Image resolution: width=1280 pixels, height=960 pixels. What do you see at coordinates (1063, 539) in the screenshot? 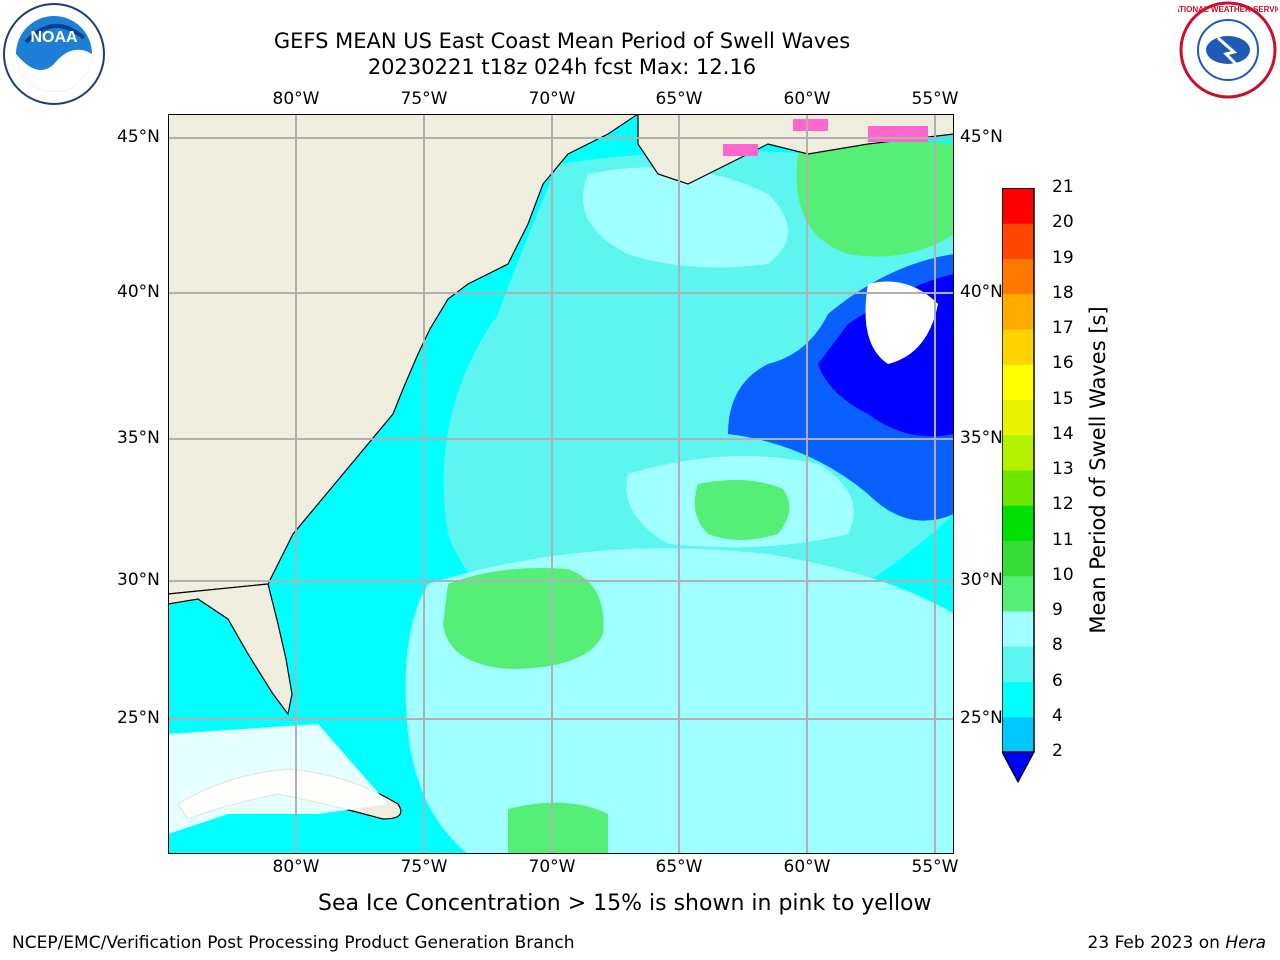
I see `colorbar-tick-label: 11` at bounding box center [1063, 539].